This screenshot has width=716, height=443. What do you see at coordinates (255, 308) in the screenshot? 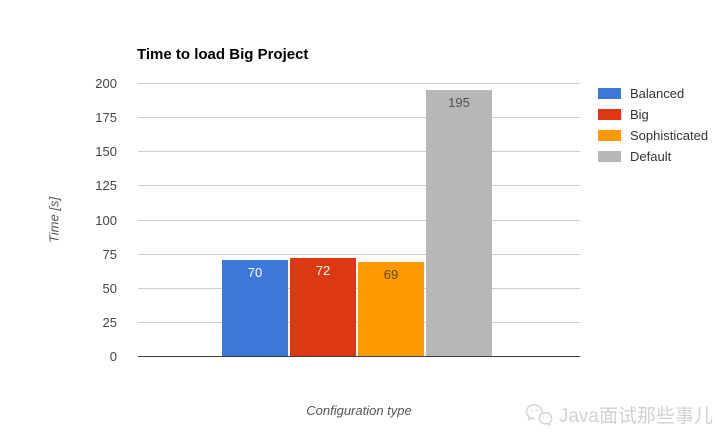
I see `bar-balanced: 70` at bounding box center [255, 308].